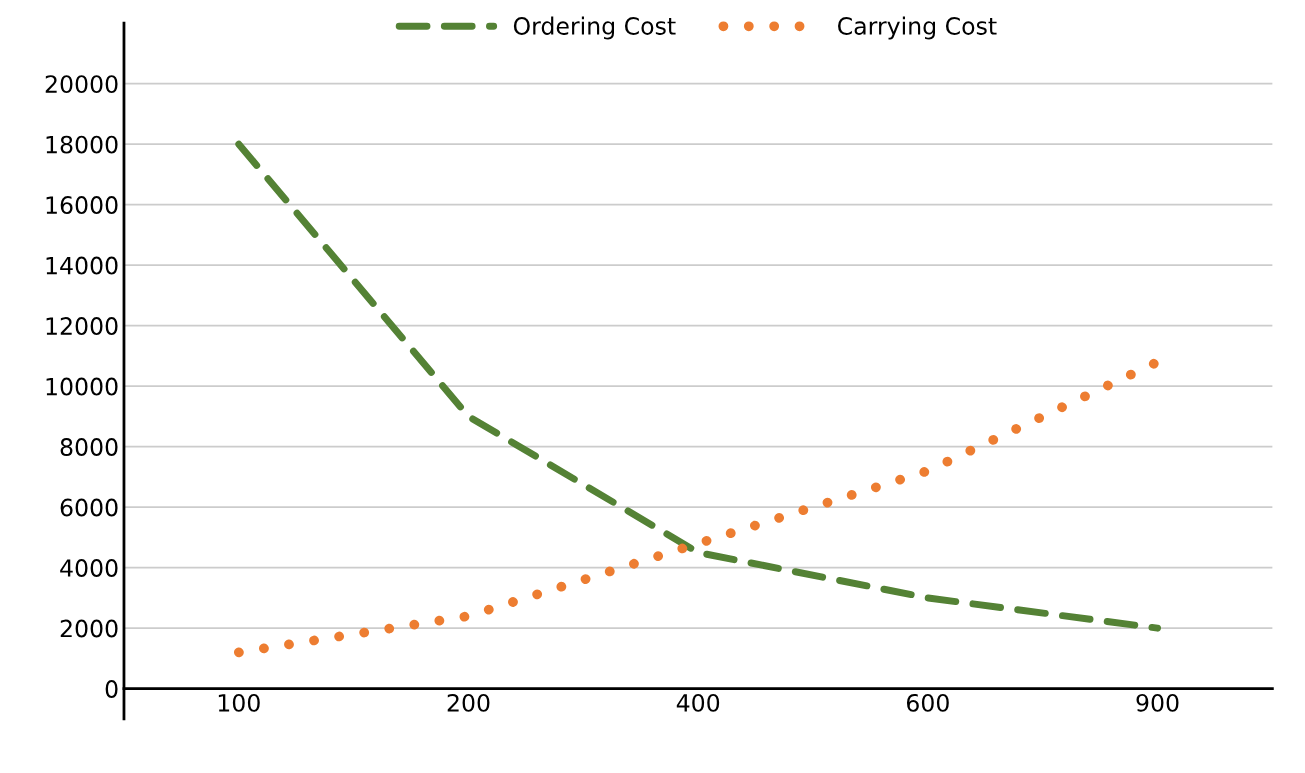  What do you see at coordinates (89, 447) in the screenshot?
I see `y-tick-label: 8000` at bounding box center [89, 447].